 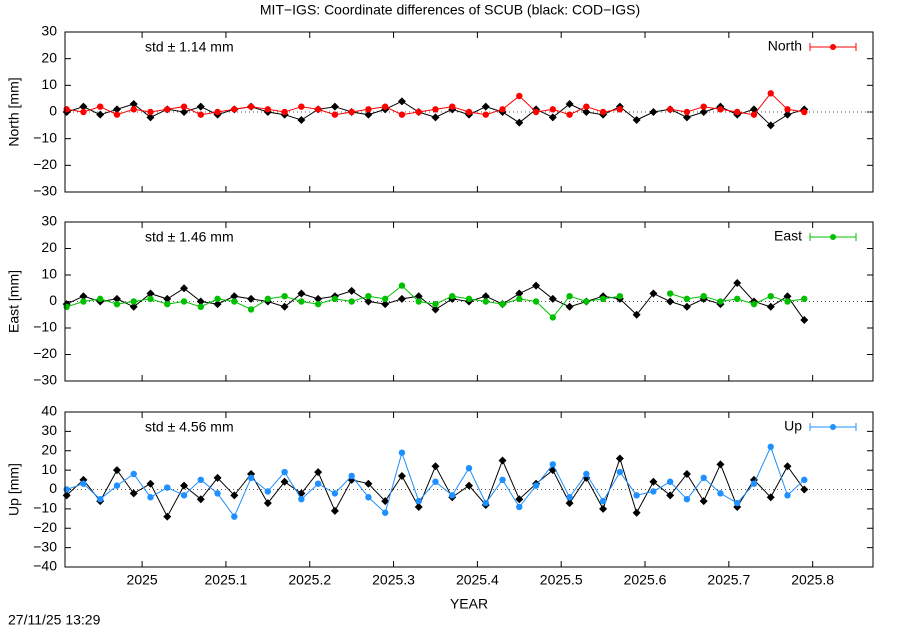 What do you see at coordinates (49, 84) in the screenshot?
I see `y-tick-label: 10` at bounding box center [49, 84].